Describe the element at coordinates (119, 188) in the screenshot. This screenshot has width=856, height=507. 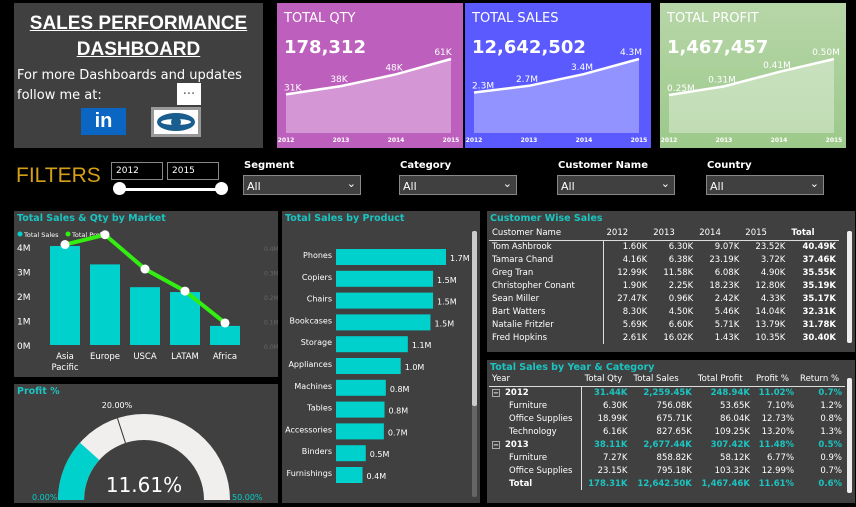
I see `slider-start-handle` at that location.